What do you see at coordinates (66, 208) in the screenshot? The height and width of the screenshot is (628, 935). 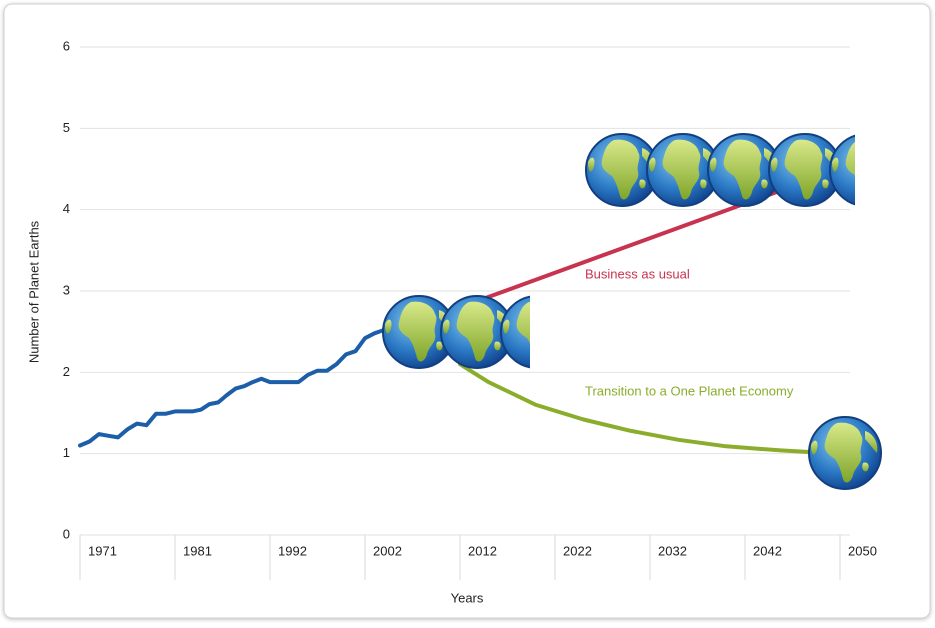 I see `y-tick-label: 4` at bounding box center [66, 208].